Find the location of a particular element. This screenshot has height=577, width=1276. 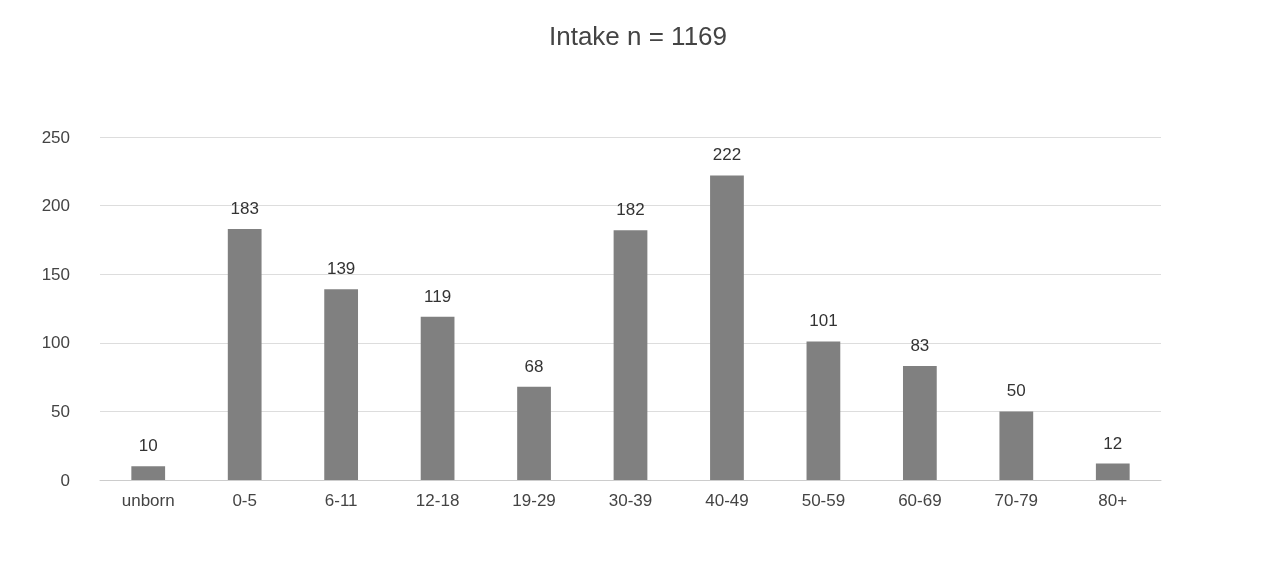

x-tick-label: 0-5 is located at coordinates (244, 500).